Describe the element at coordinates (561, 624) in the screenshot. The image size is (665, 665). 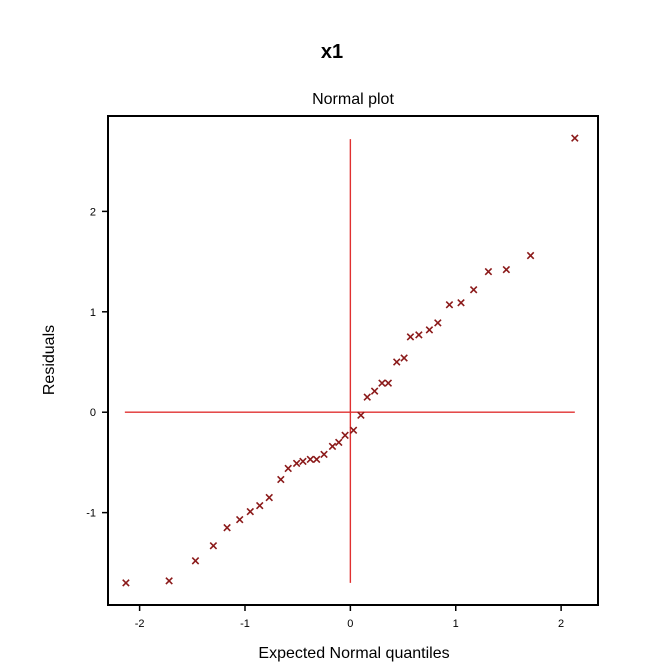
I see `x-tick-label: 2` at that location.